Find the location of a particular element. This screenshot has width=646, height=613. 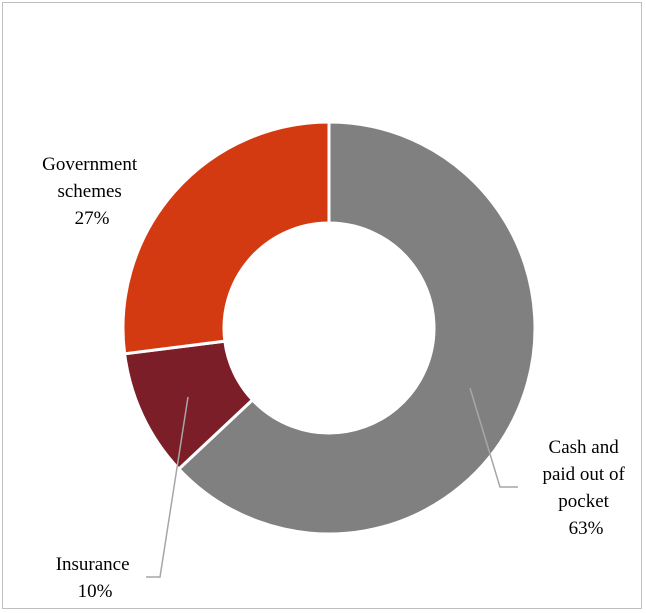

slice-label-cash: Cash and paid out of pocket 63% is located at coordinates (585, 488).